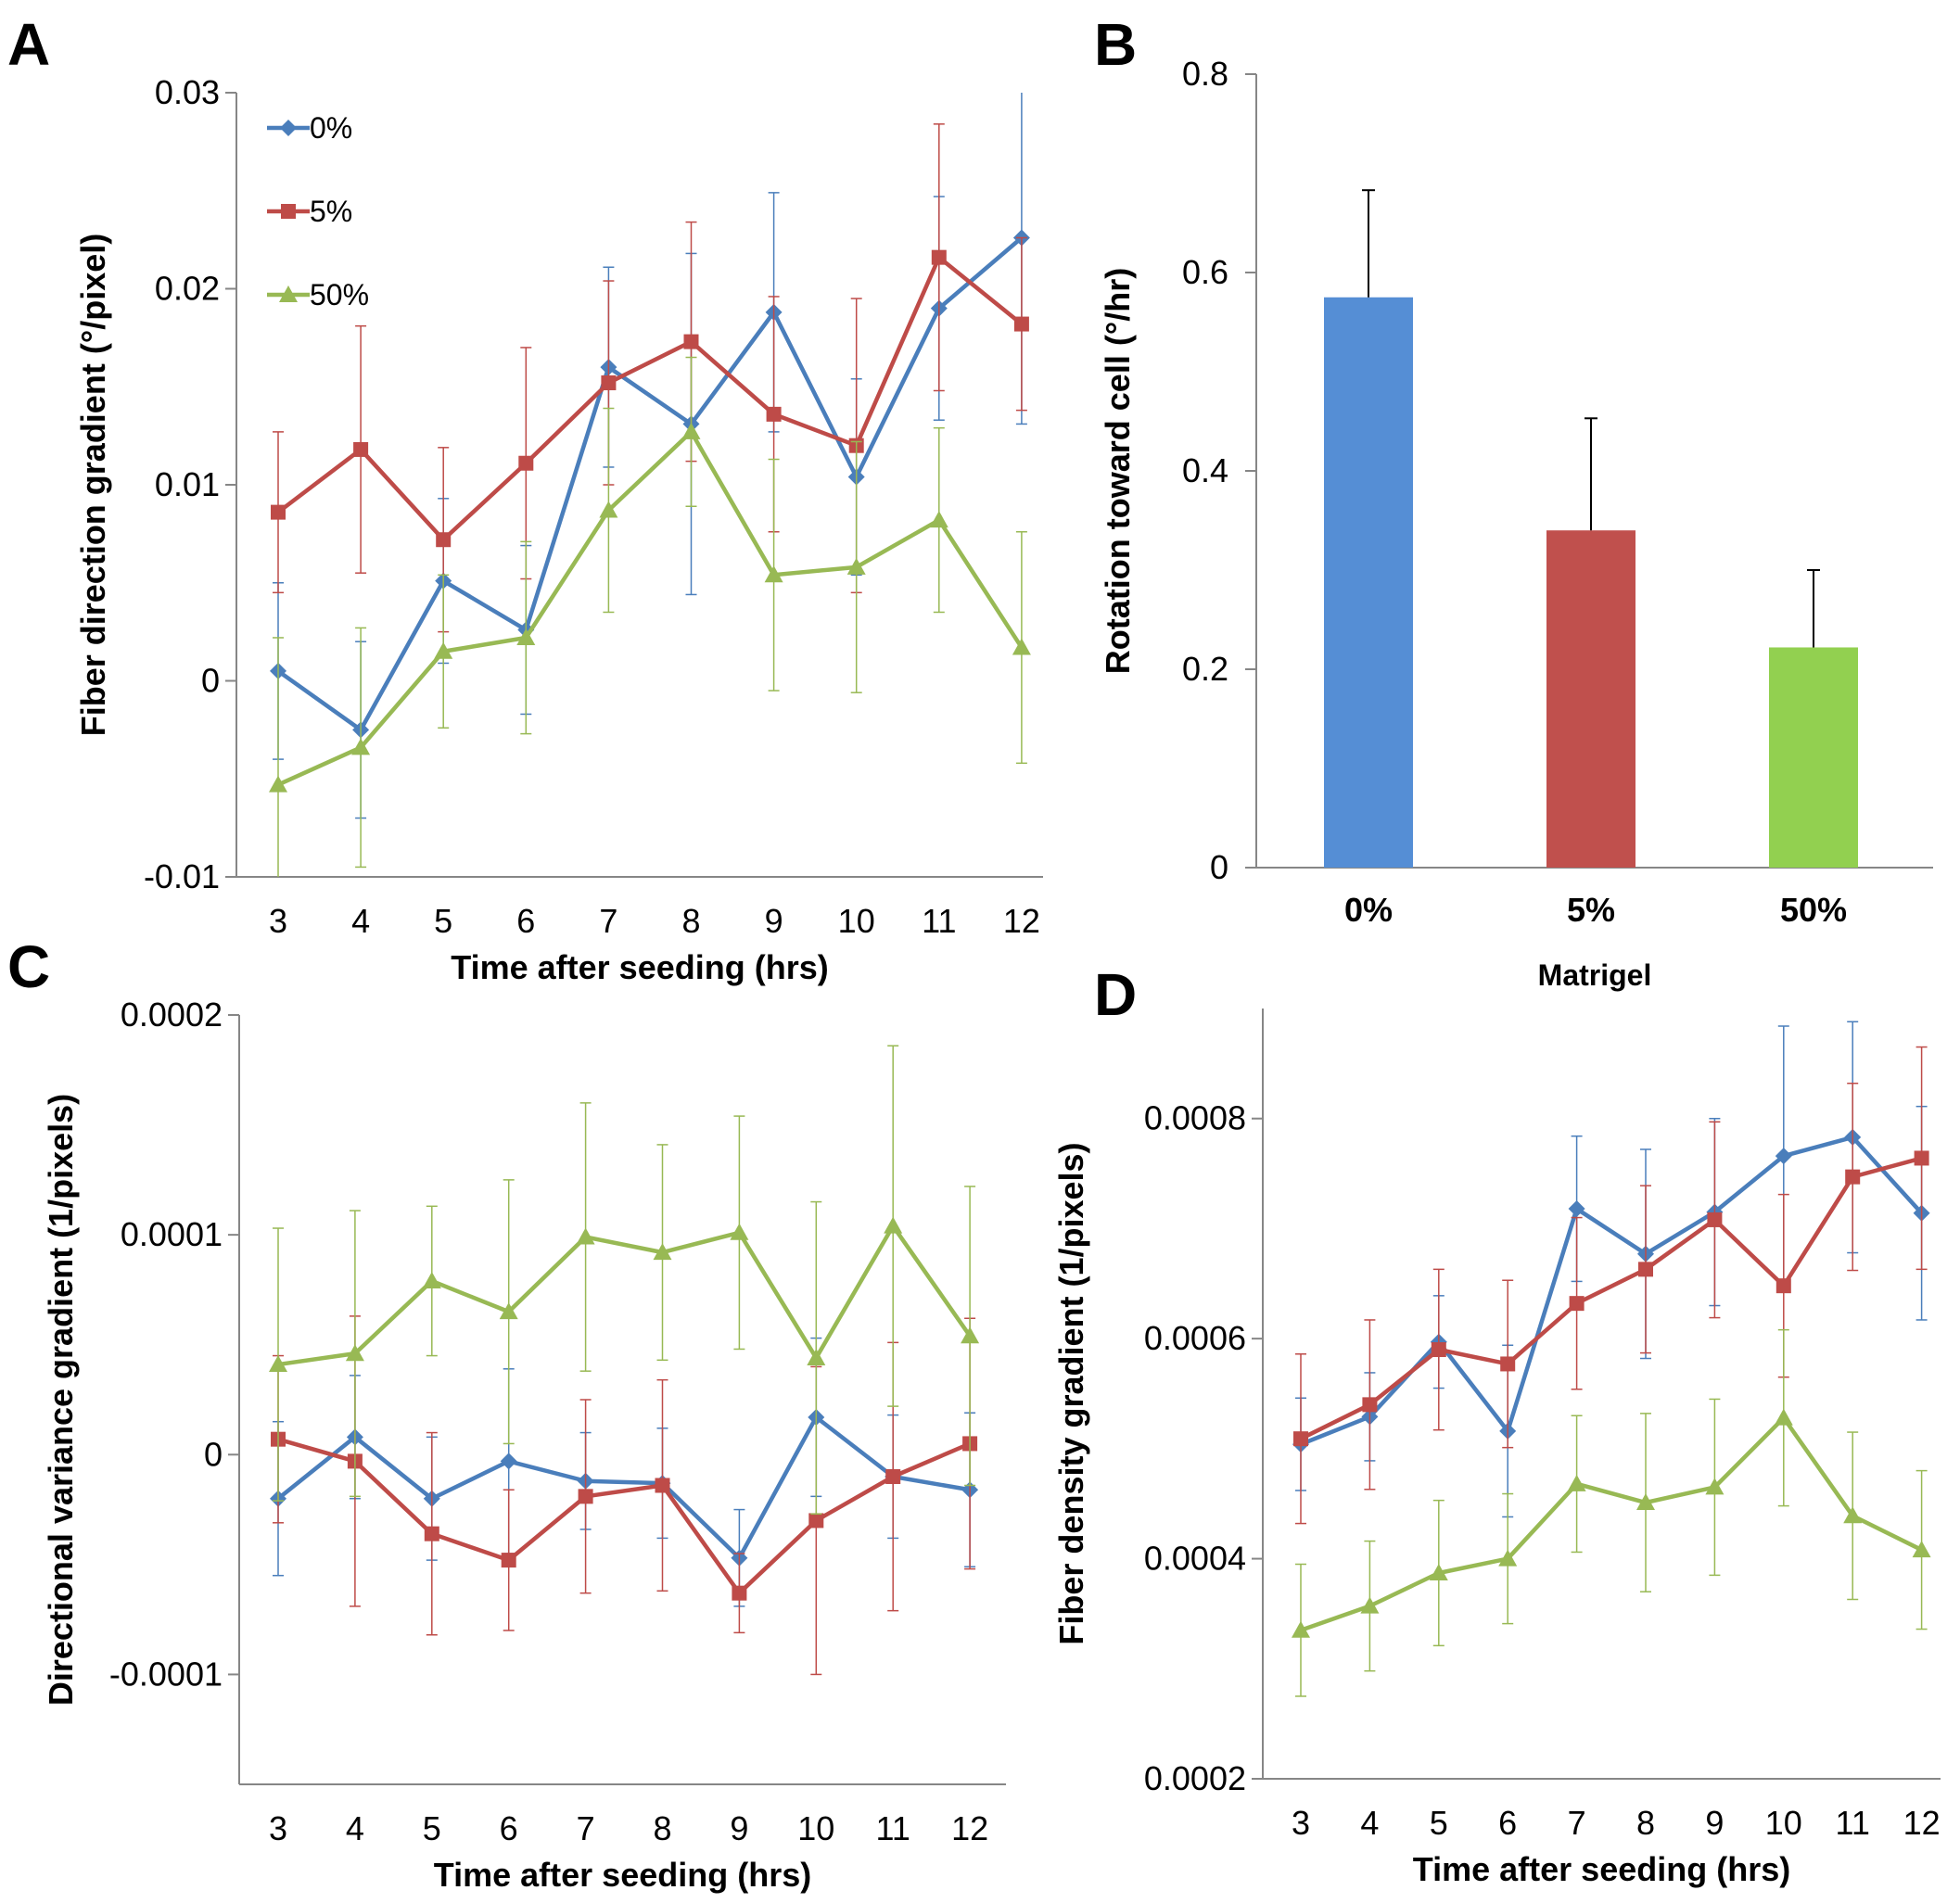 This screenshot has width=1960, height=1903. I want to click on panel-a-series-line-0pct, so click(650, 483).